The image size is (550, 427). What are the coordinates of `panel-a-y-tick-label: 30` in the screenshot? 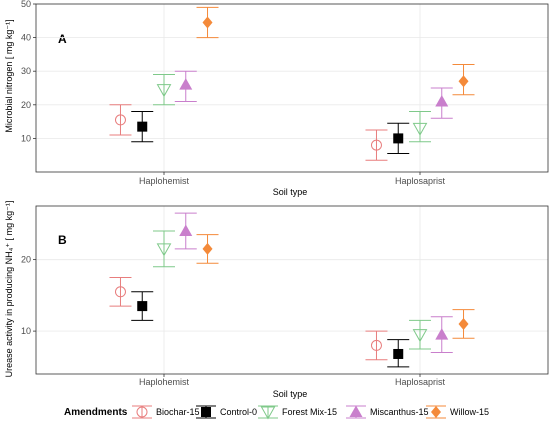 It's located at (26, 71).